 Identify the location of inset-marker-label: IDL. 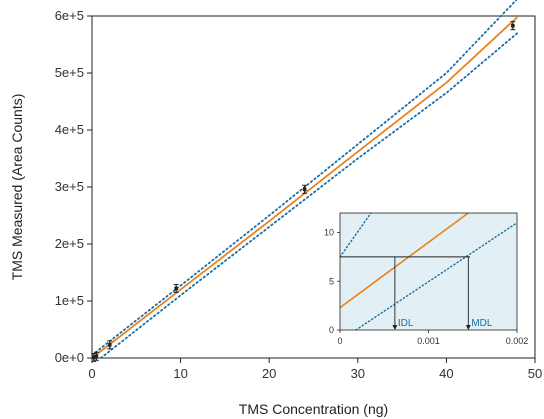
(406, 323).